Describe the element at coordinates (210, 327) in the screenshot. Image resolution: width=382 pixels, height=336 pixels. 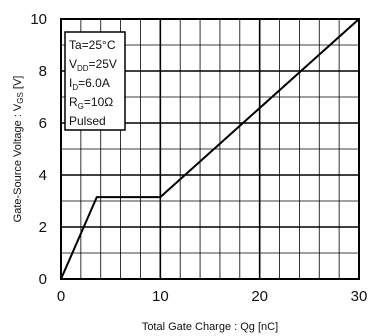
I see `x-axis-label: Total Gate Charge : Qg [nC]` at that location.